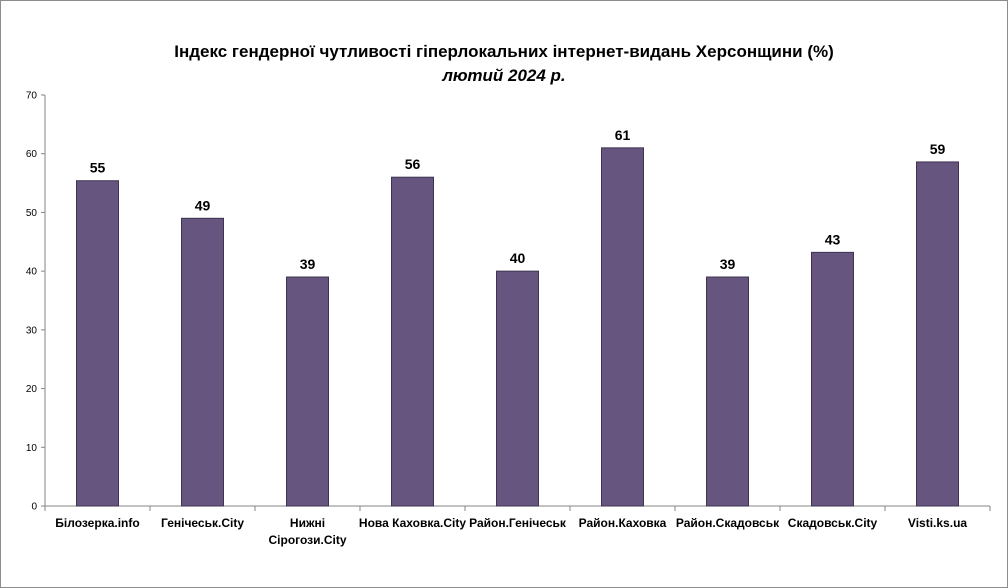 The image size is (1008, 588). Describe the element at coordinates (413, 164) in the screenshot. I see `data-label: 56` at that location.